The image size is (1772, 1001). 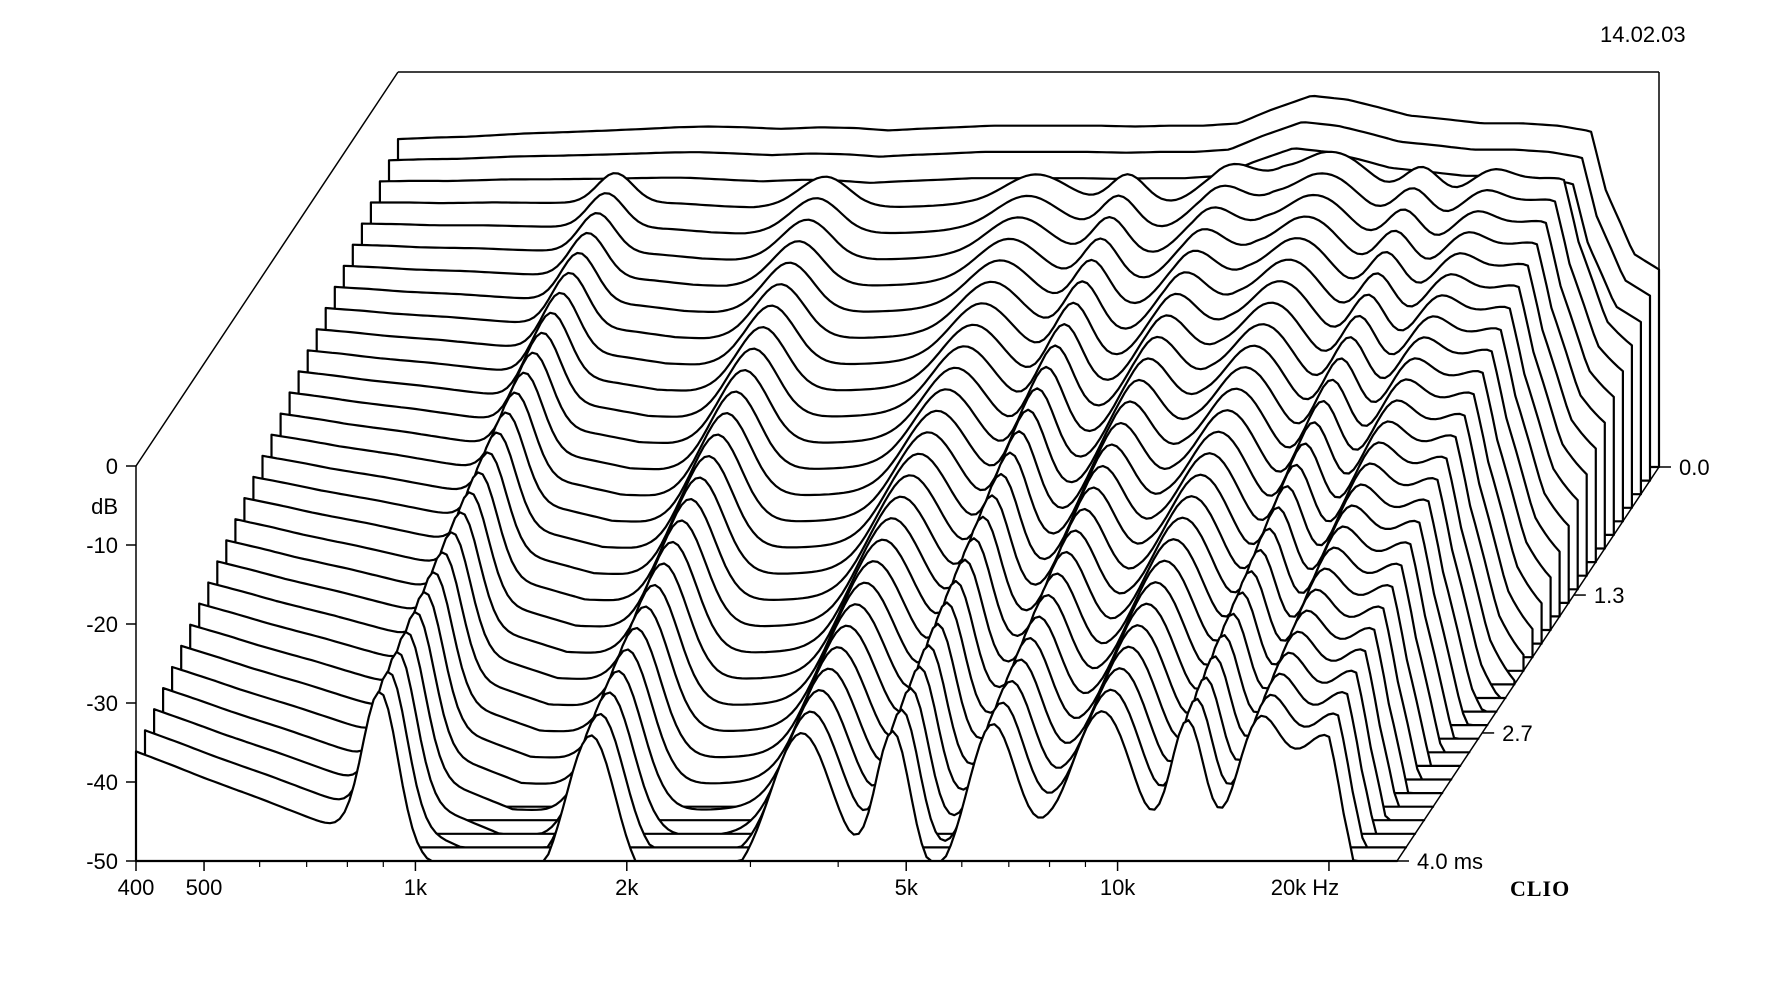 I want to click on y-tick-label: -10, so click(x=102, y=545).